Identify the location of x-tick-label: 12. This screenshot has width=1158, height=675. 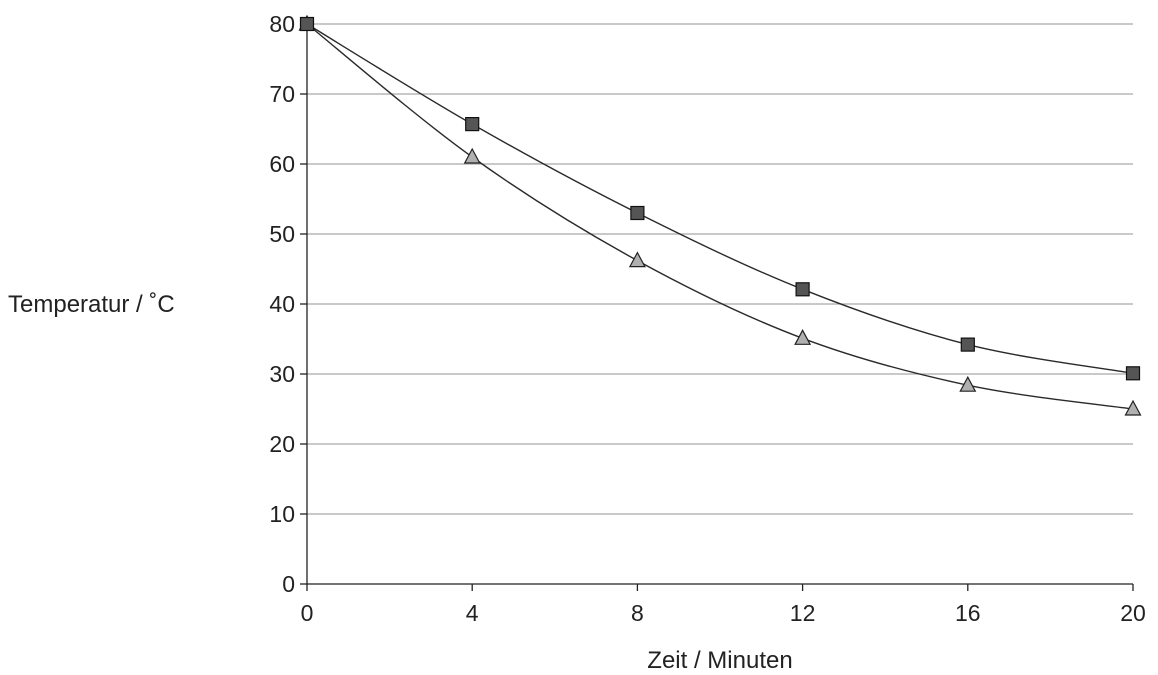
(803, 613).